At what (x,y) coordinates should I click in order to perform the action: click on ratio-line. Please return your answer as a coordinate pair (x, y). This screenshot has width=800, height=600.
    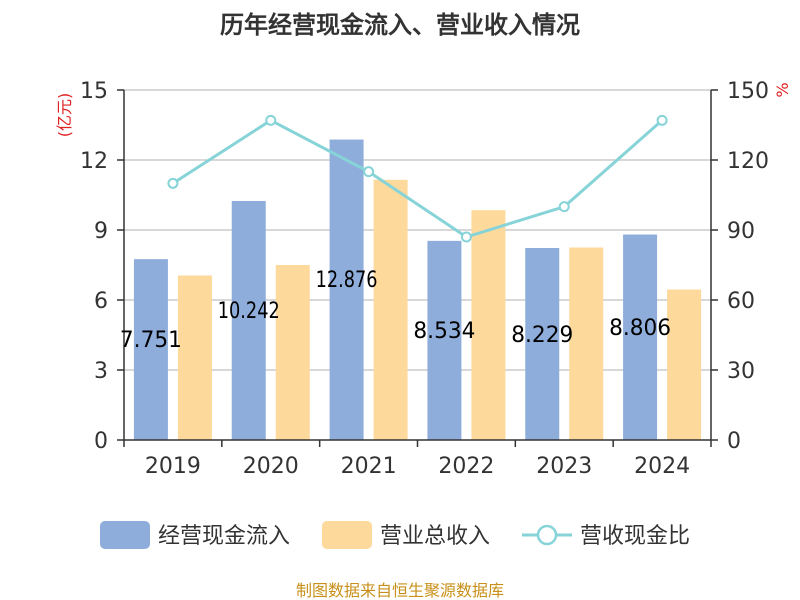
    Looking at the image, I should click on (417, 178).